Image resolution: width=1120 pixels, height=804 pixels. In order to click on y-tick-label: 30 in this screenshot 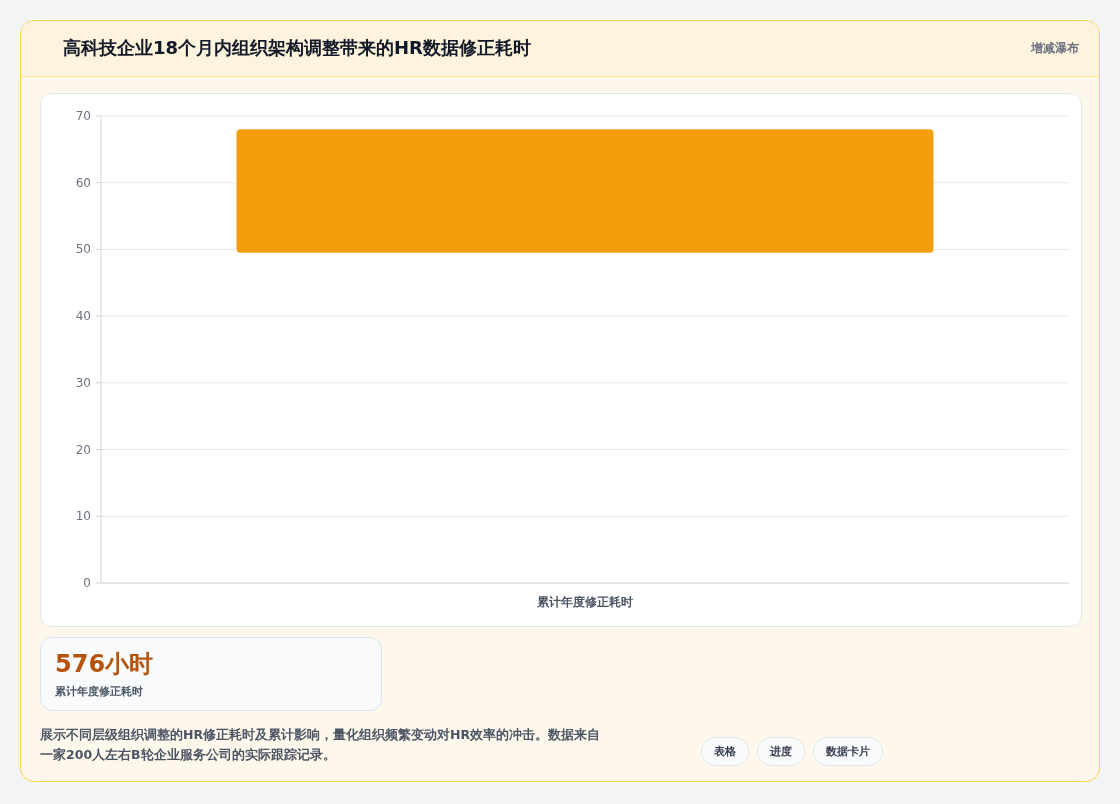, I will do `click(83, 382)`.